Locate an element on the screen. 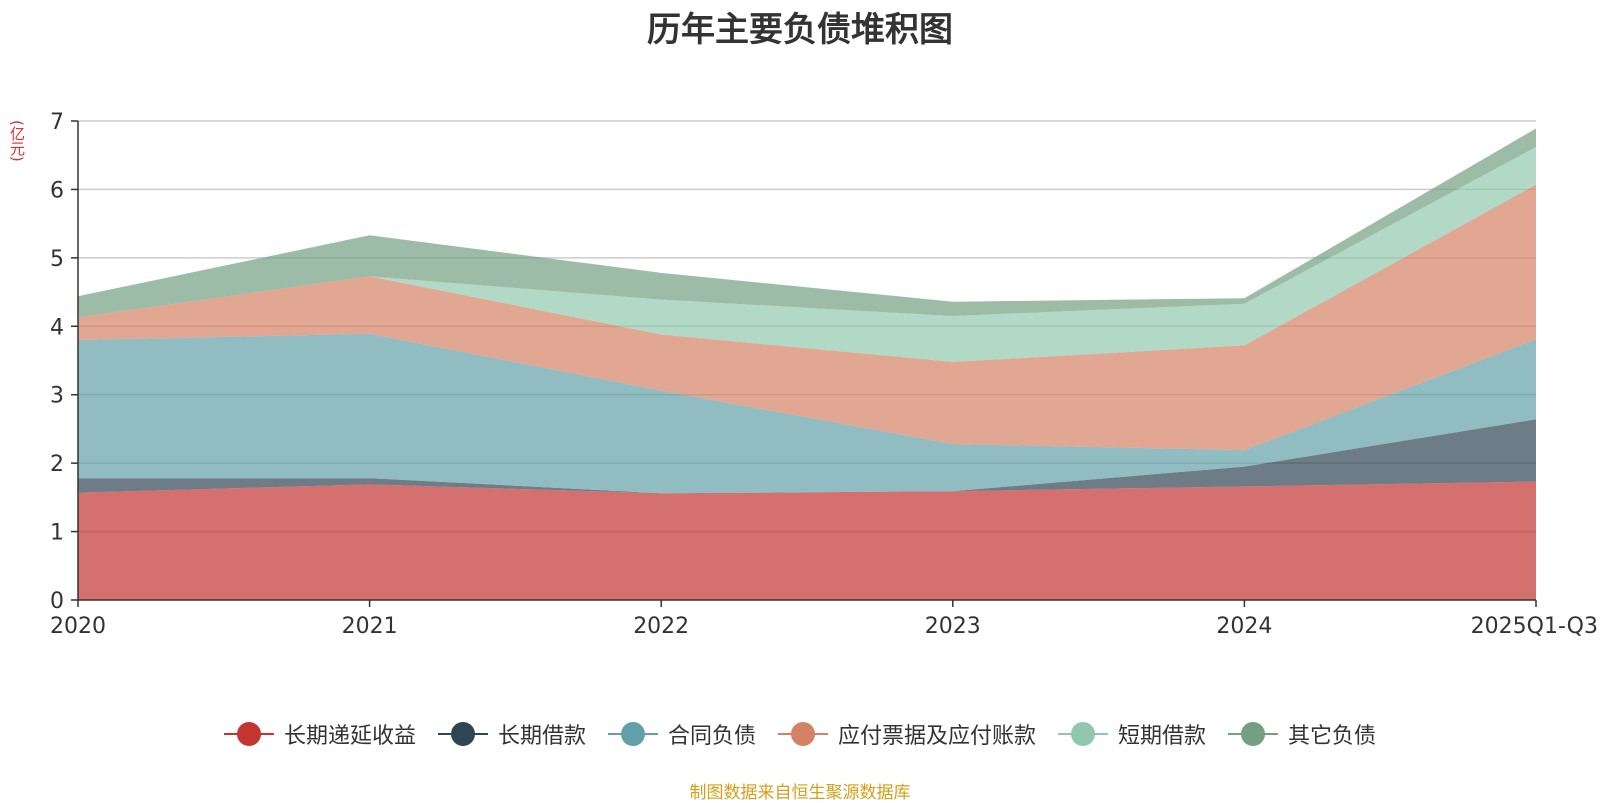  y-tick-label: 6 is located at coordinates (57, 190).